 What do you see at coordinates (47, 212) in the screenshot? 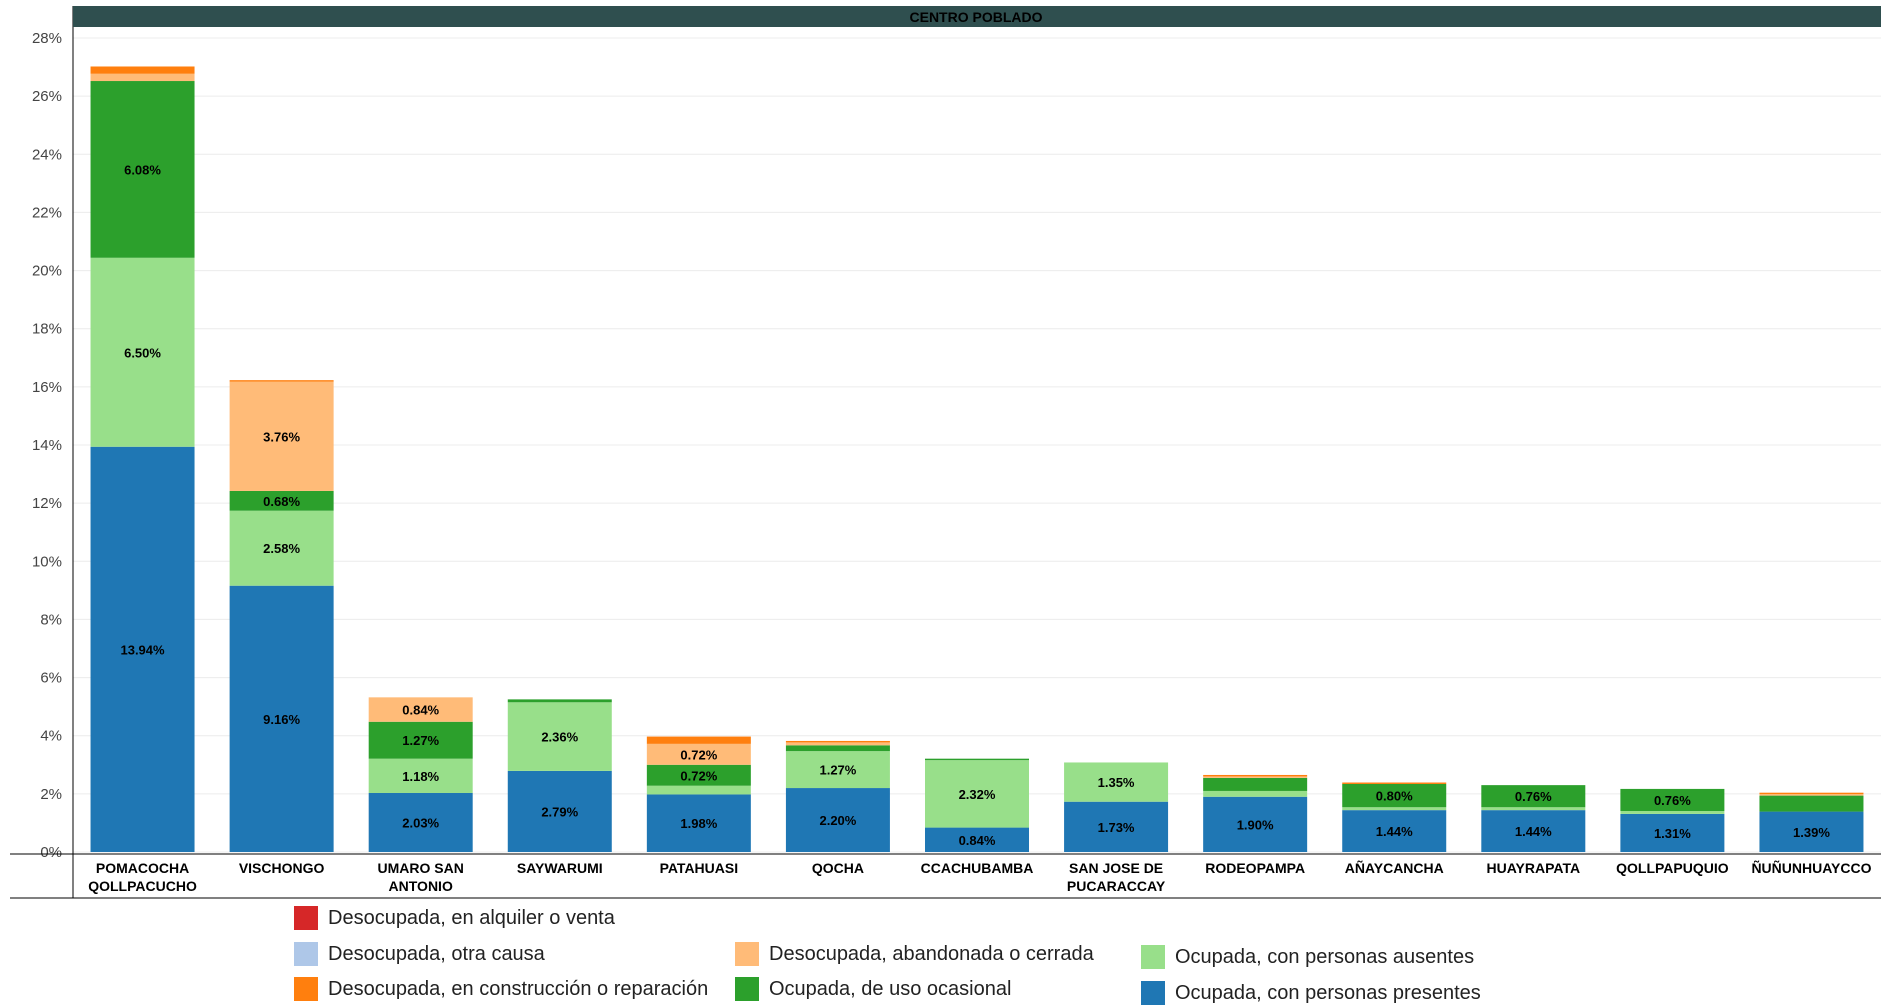
I see `y-tick-label: 22%` at bounding box center [47, 212].